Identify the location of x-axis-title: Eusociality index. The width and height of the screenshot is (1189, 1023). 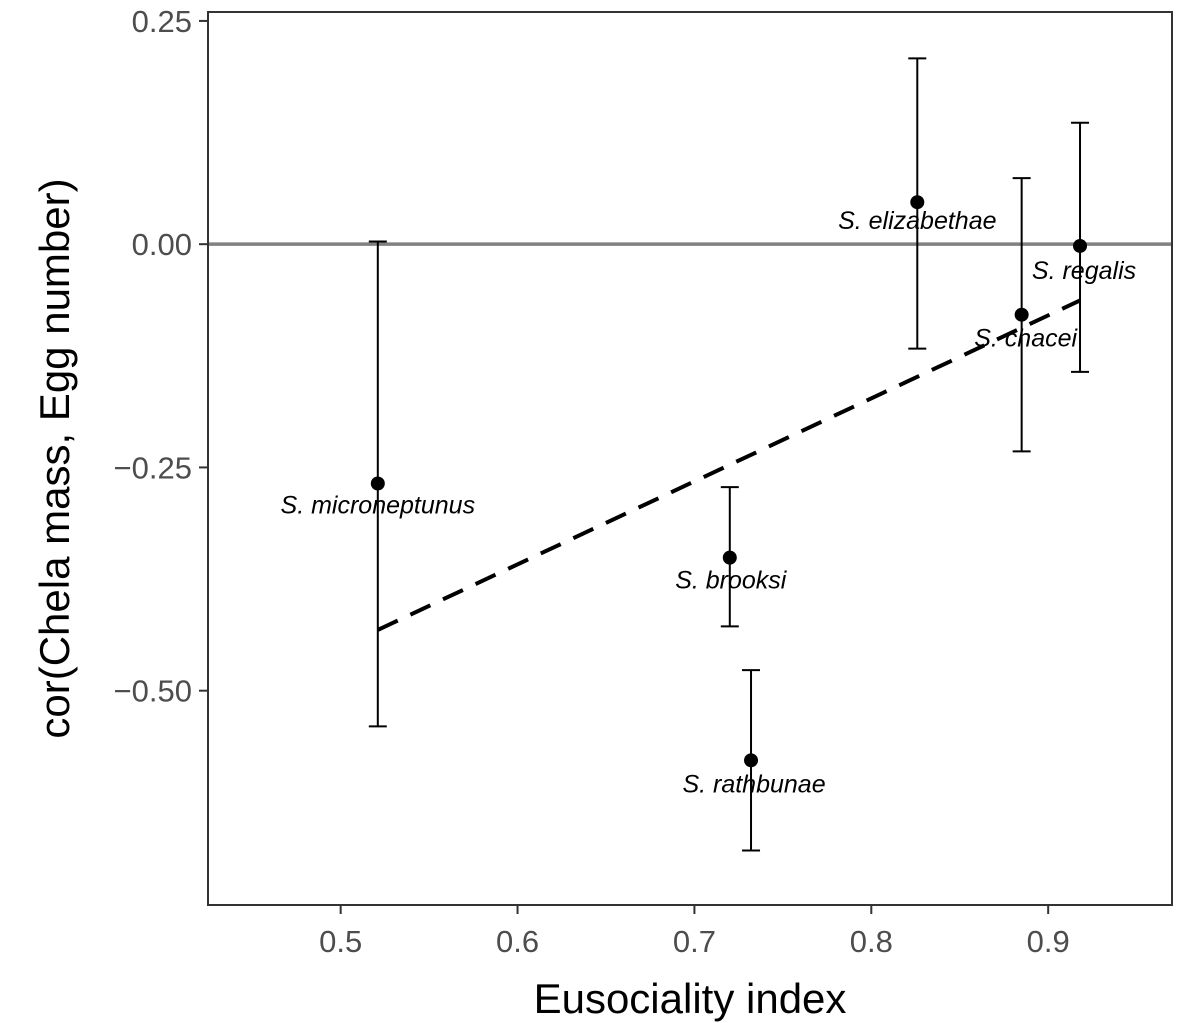
(690, 998).